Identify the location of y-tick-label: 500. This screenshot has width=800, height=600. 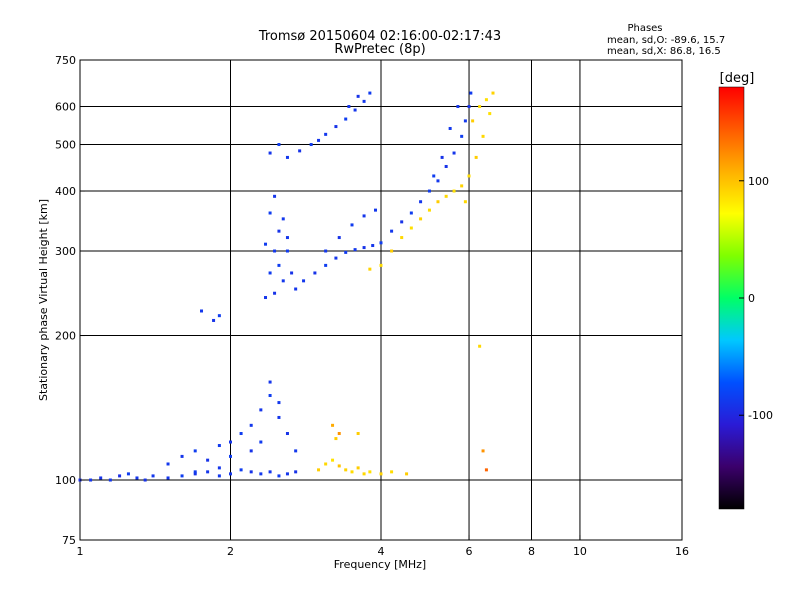
(65, 145).